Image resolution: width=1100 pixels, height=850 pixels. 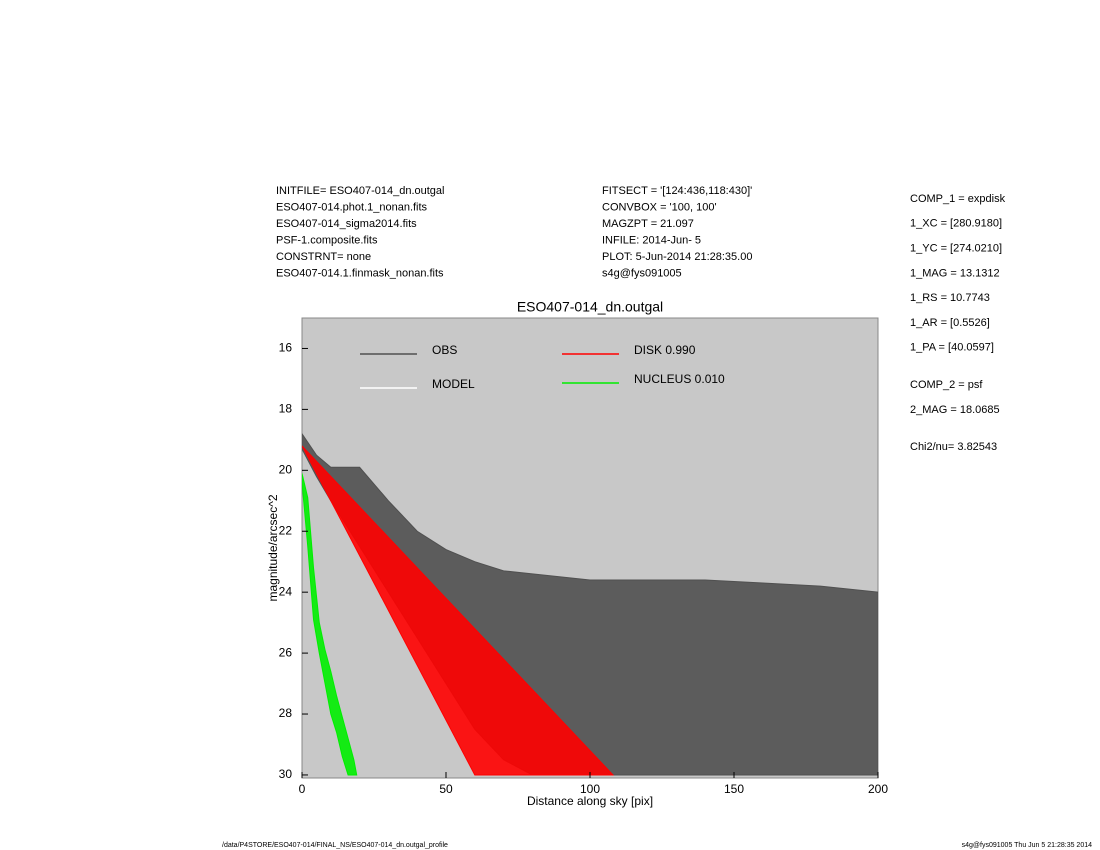 What do you see at coordinates (453, 384) in the screenshot?
I see `legend-label: MODEL` at bounding box center [453, 384].